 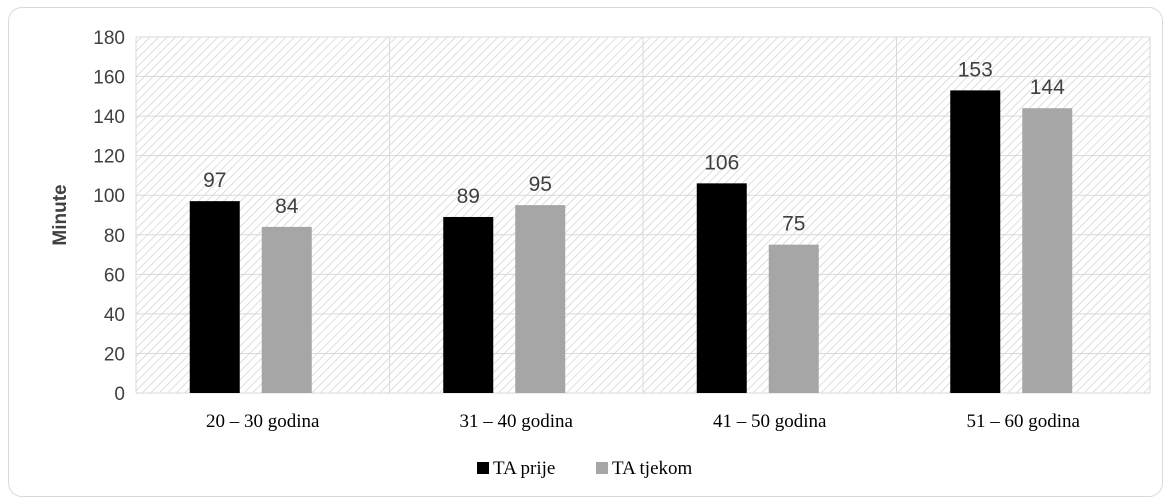 What do you see at coordinates (109, 38) in the screenshot?
I see `y-tick-label: 180` at bounding box center [109, 38].